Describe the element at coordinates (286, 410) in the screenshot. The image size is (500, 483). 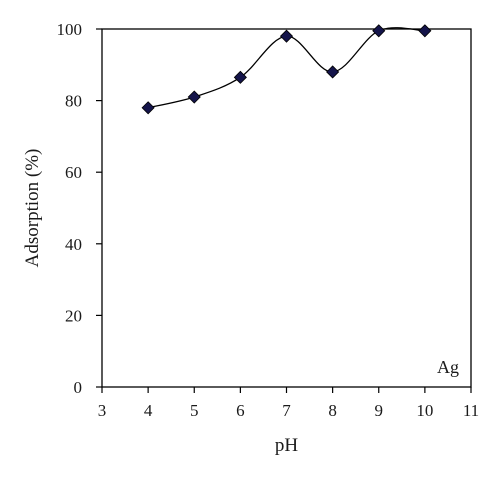
I see `x-tick-label: 7` at that location.